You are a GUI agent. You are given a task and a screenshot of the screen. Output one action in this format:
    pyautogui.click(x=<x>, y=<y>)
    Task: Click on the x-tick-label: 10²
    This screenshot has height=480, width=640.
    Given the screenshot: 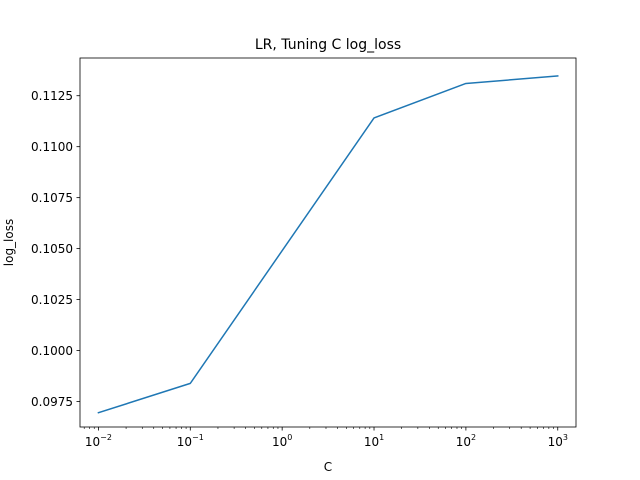 What is the action you would take?
    pyautogui.click(x=466, y=441)
    